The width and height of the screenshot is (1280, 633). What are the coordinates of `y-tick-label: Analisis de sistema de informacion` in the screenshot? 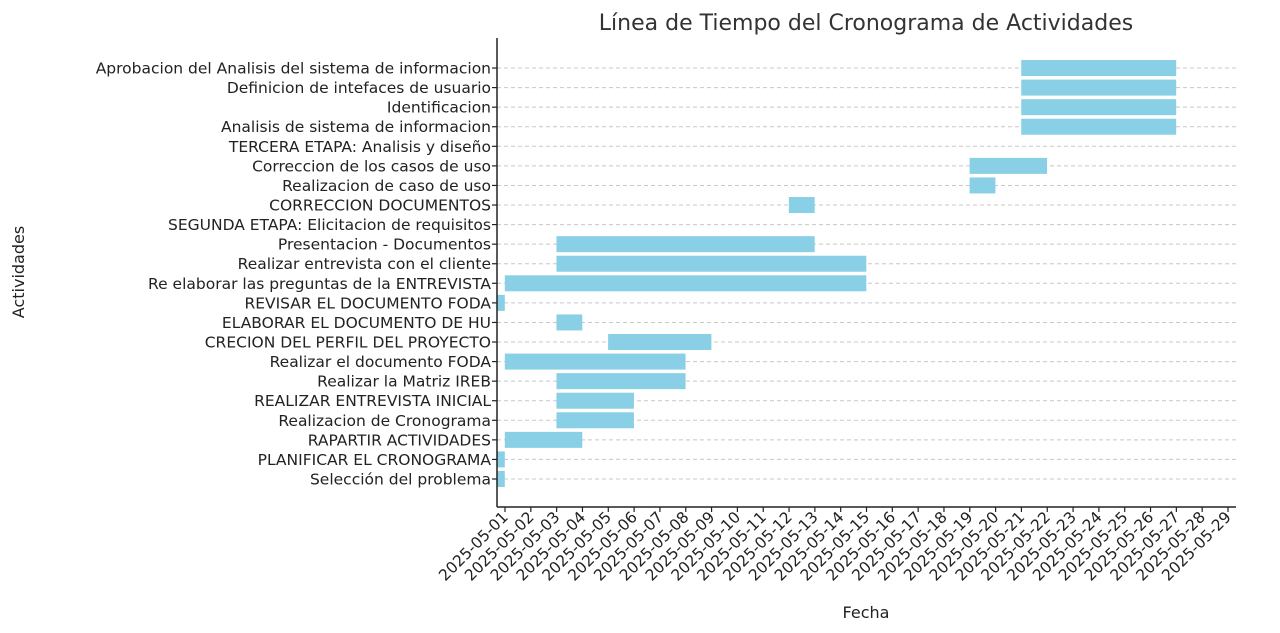 It's located at (356, 127).